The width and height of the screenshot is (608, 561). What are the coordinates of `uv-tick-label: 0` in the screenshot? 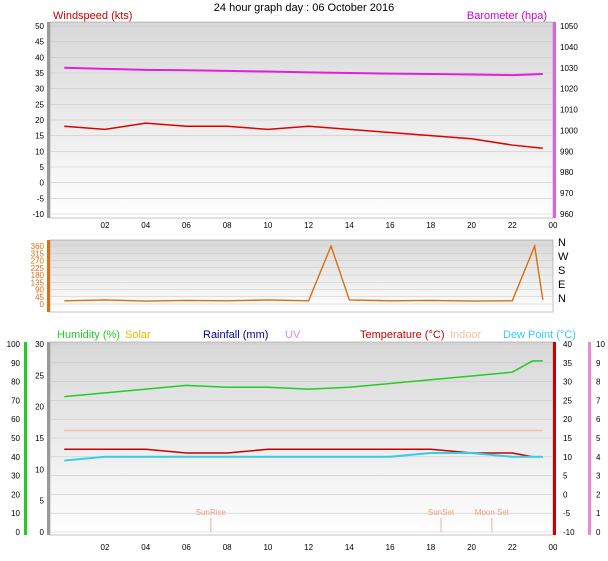 It's located at (598, 532).